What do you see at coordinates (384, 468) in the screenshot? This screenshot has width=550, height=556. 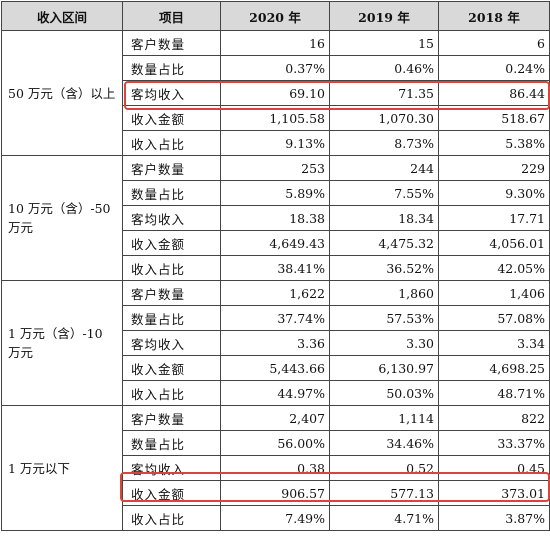 I see `value-2019-cell: 0.52` at bounding box center [384, 468].